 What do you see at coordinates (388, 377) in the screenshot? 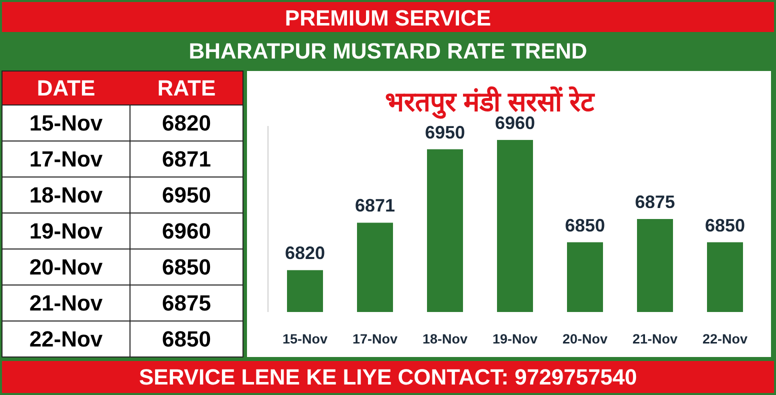
I see `annotation: SERVICE LENE KE LIYE CONTACT: 9729757540` at bounding box center [388, 377].